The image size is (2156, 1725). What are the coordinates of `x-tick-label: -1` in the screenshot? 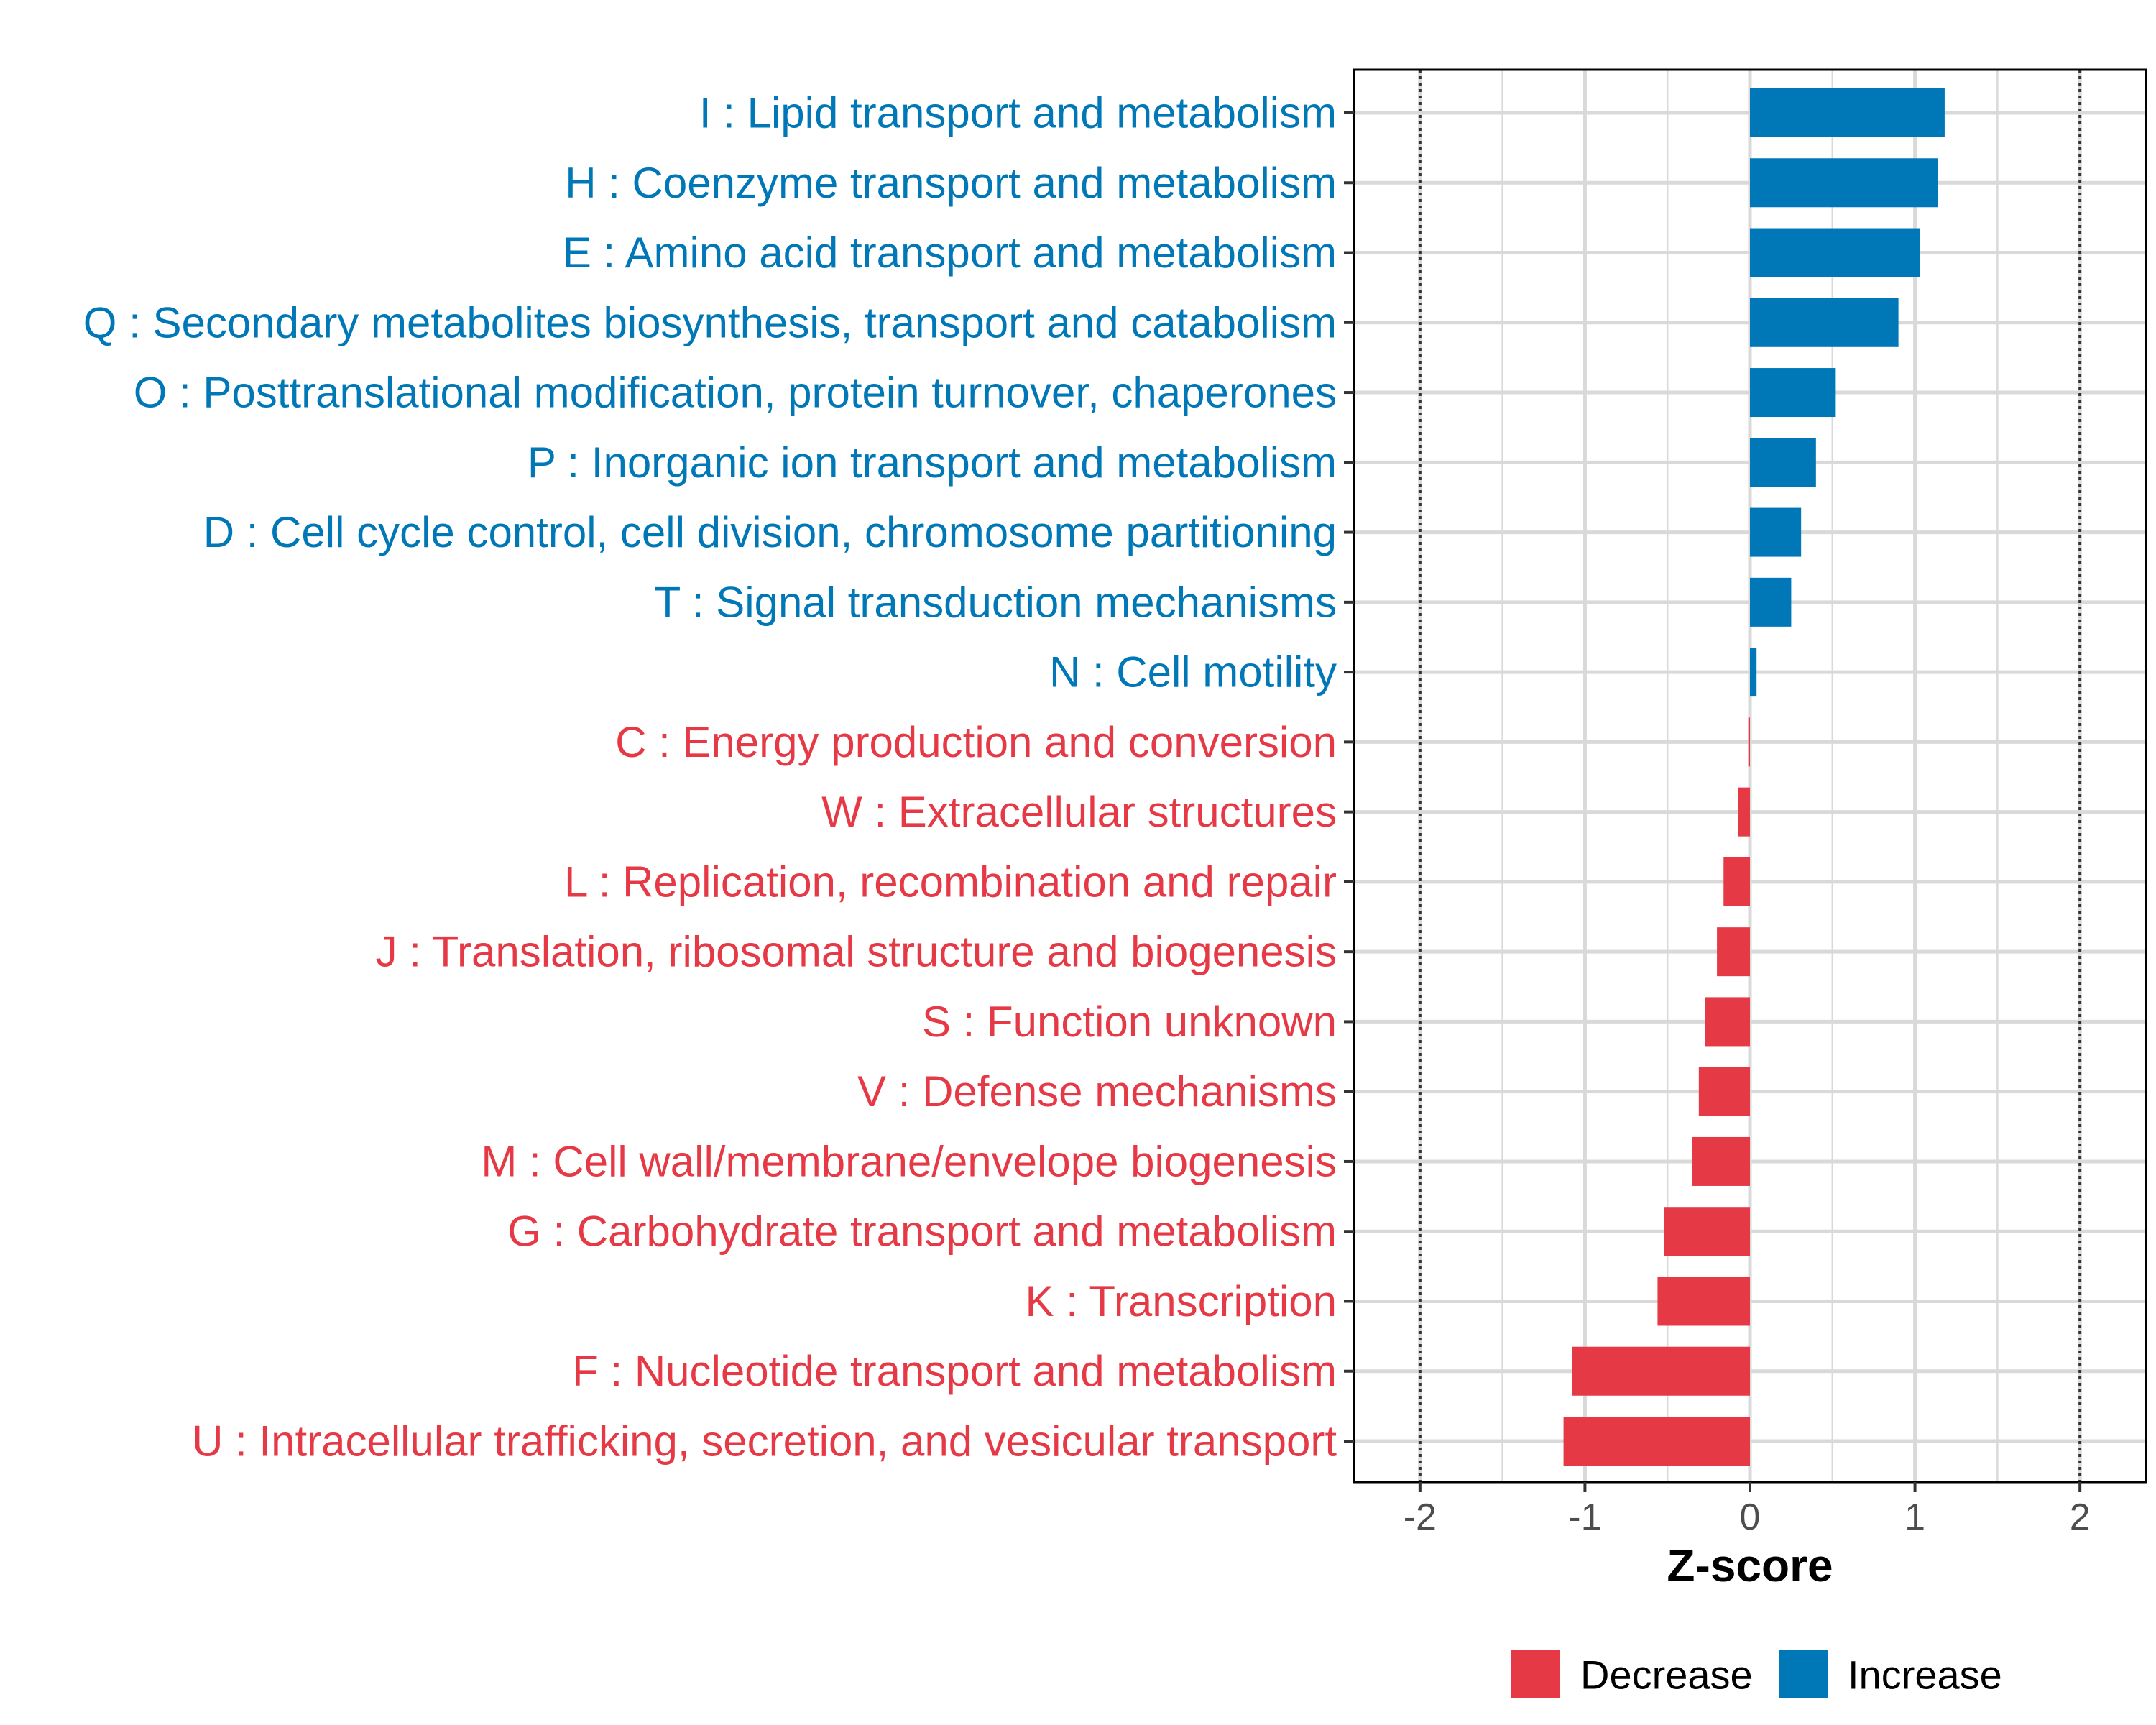 It's located at (1585, 1517).